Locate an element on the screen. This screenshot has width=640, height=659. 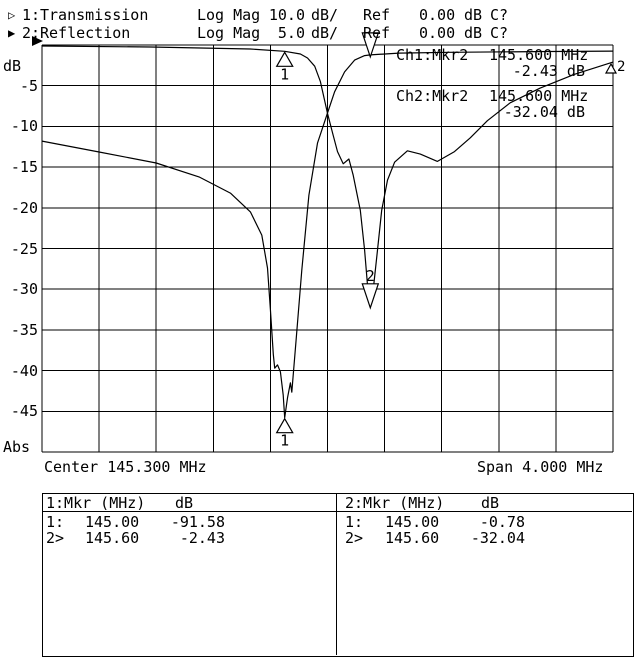
ch2-ref-unit: dB is located at coordinates (473, 33).